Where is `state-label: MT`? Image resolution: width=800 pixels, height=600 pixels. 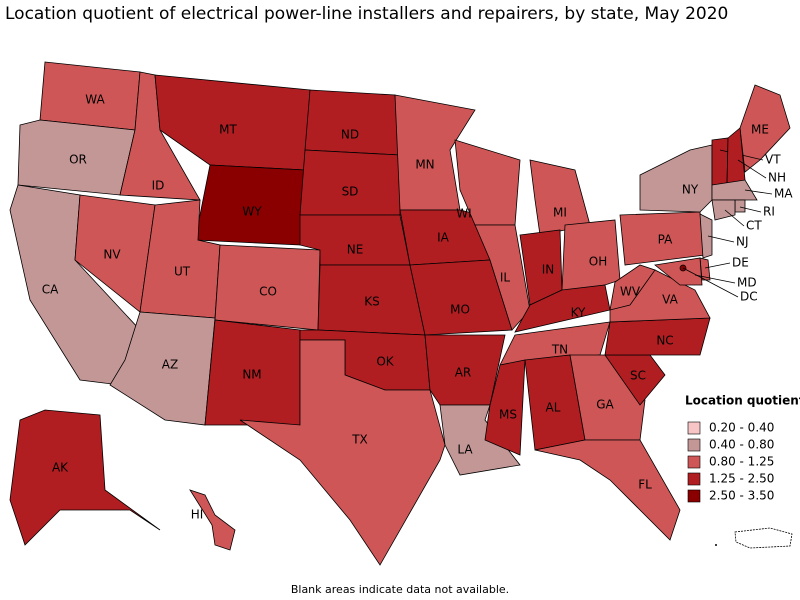
state-label: MT is located at coordinates (228, 130).